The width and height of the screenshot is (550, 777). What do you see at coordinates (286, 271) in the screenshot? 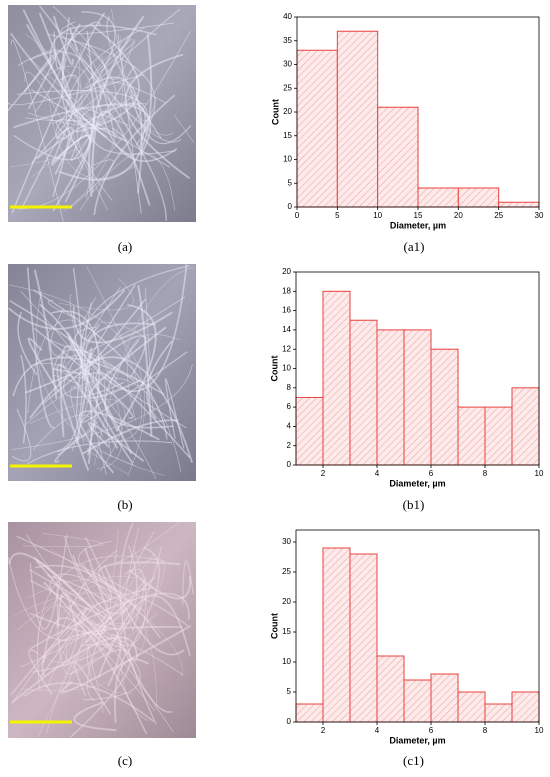
I see `y-tick-label: 20` at bounding box center [286, 271].